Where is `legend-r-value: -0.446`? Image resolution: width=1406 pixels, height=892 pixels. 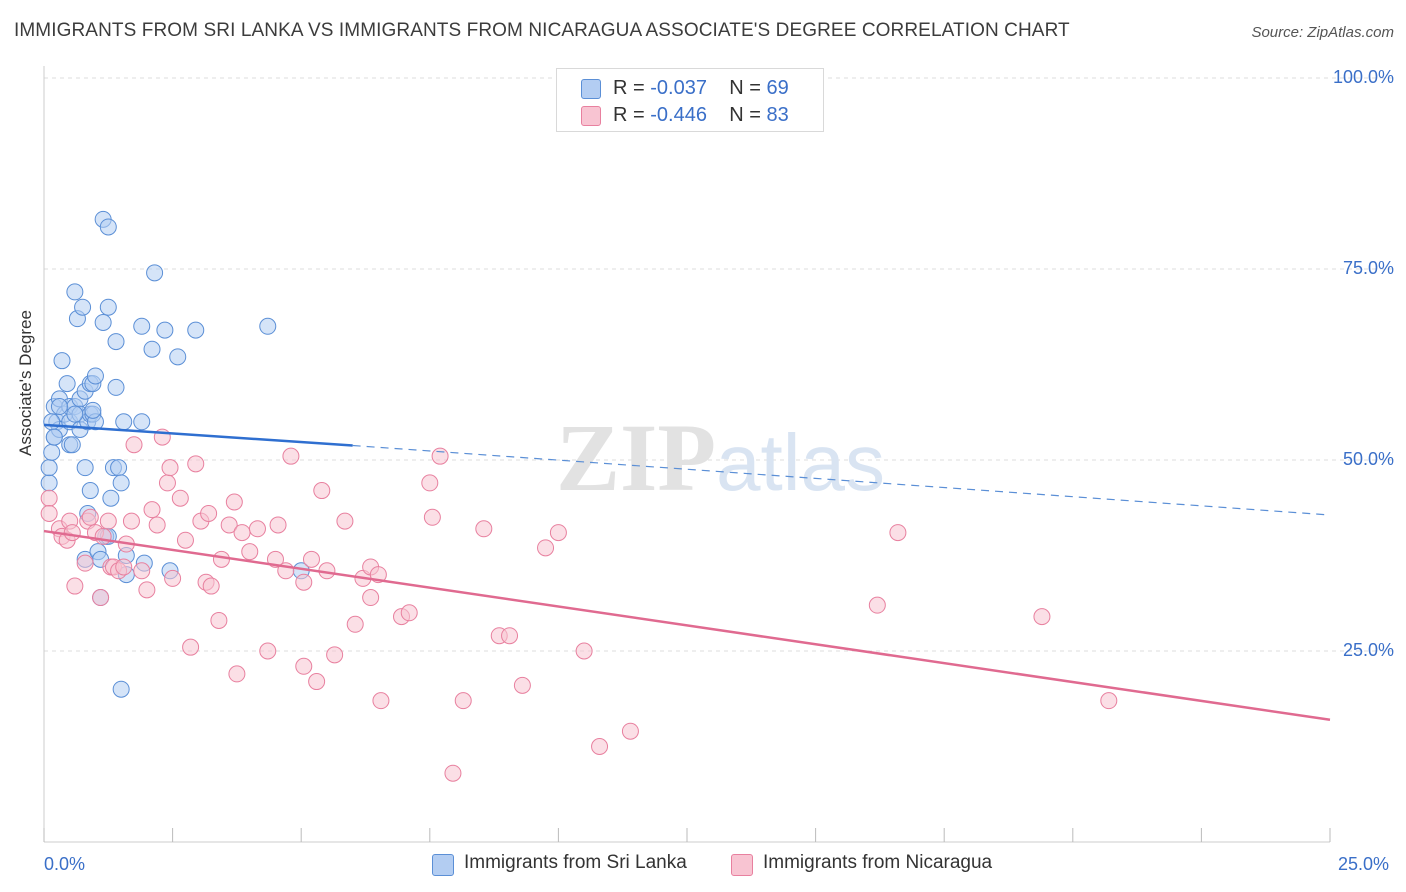
legend-r-value: -0.446 is located at coordinates (678, 115).